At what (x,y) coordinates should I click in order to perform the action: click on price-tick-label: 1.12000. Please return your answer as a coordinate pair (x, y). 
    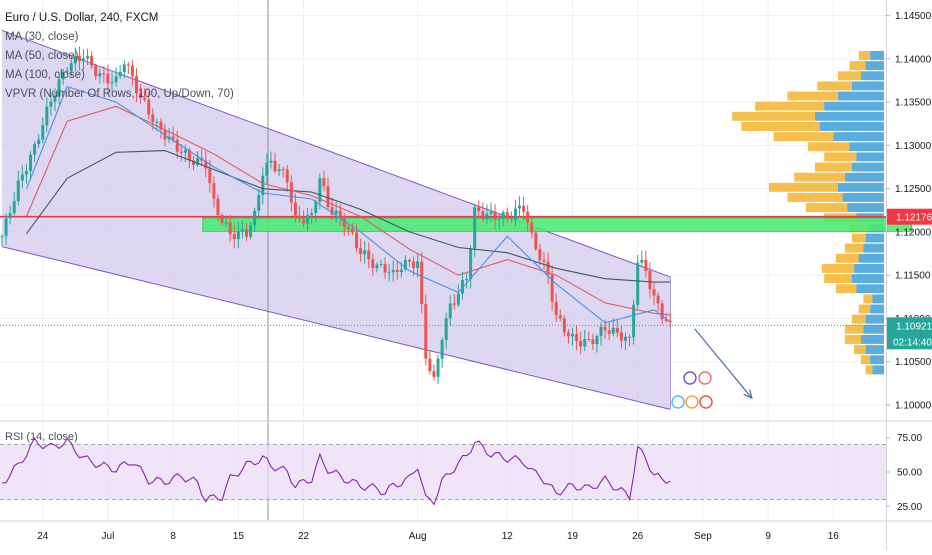
    Looking at the image, I should click on (913, 232).